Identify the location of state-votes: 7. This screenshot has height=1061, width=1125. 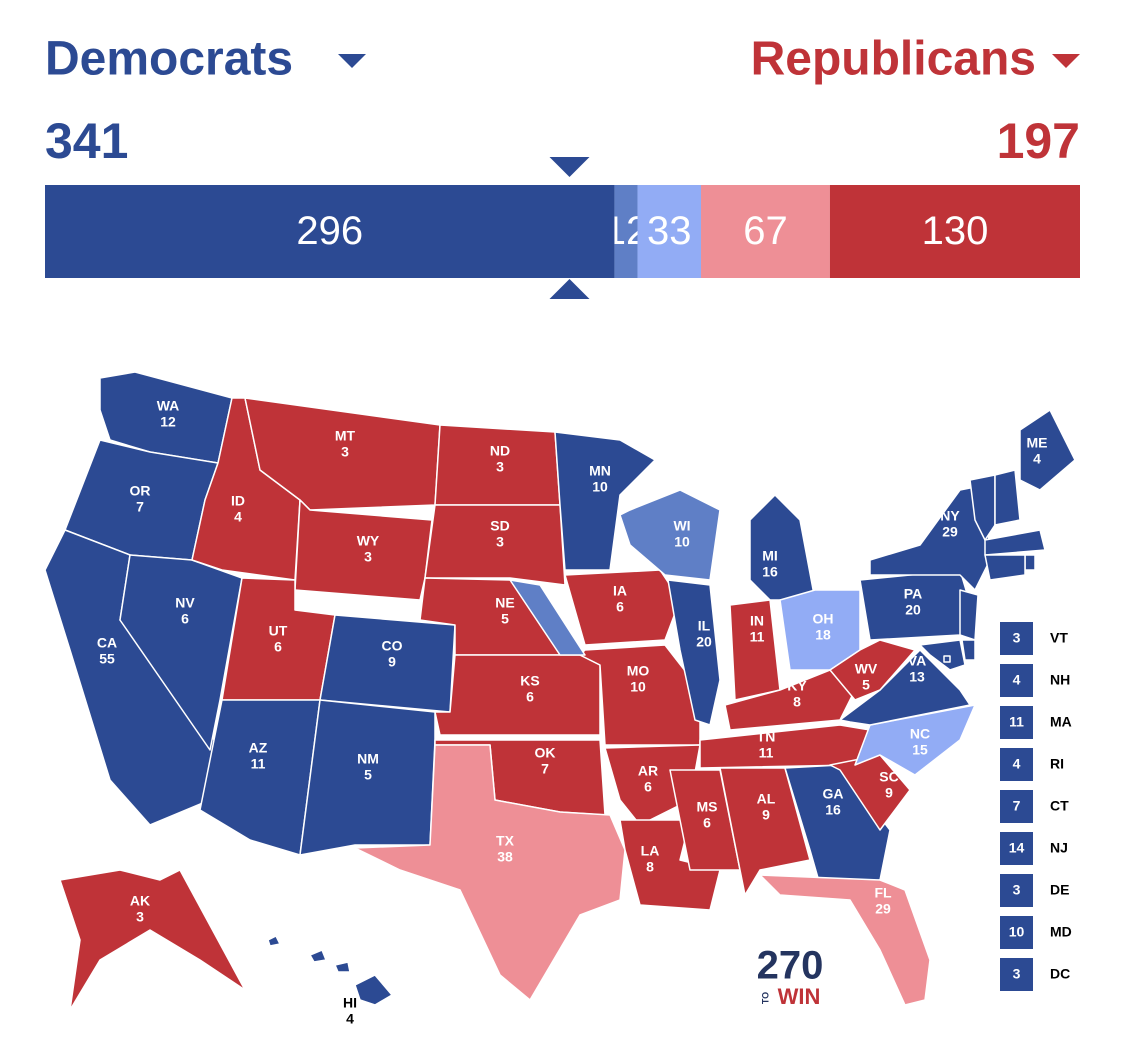
(545, 769).